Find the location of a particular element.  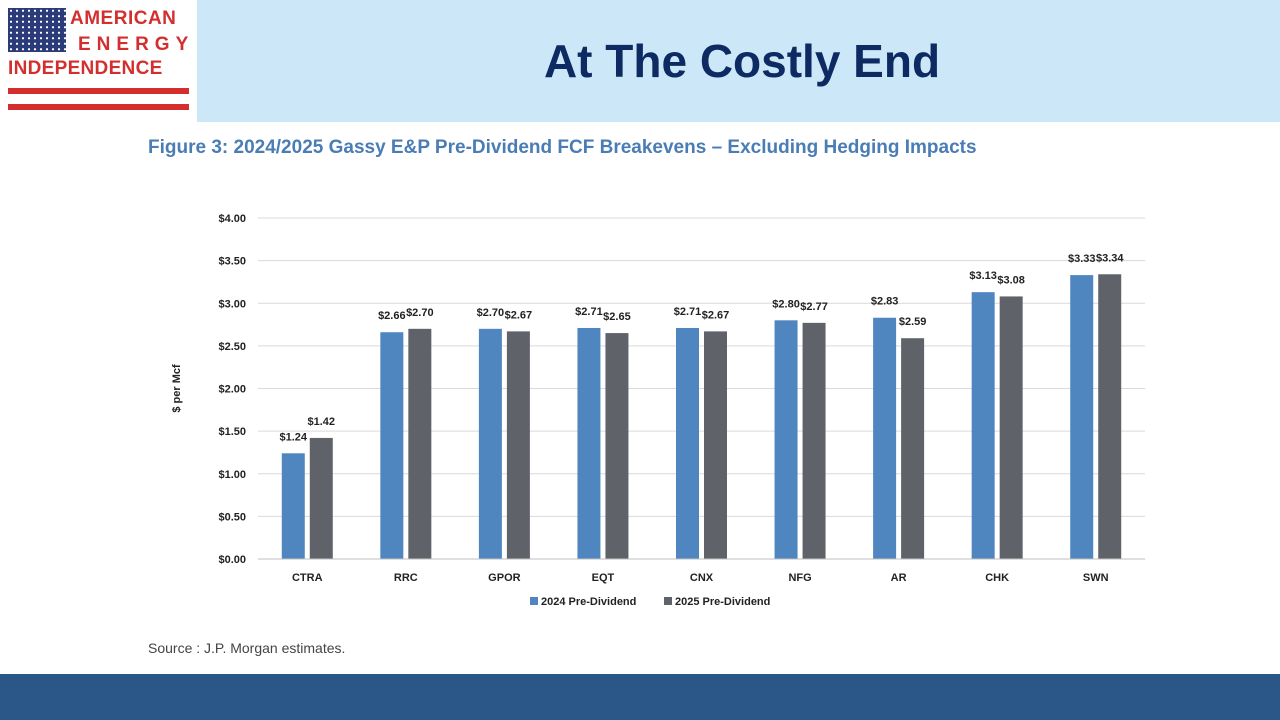

y-tick-label: $0.50 is located at coordinates (232, 517).